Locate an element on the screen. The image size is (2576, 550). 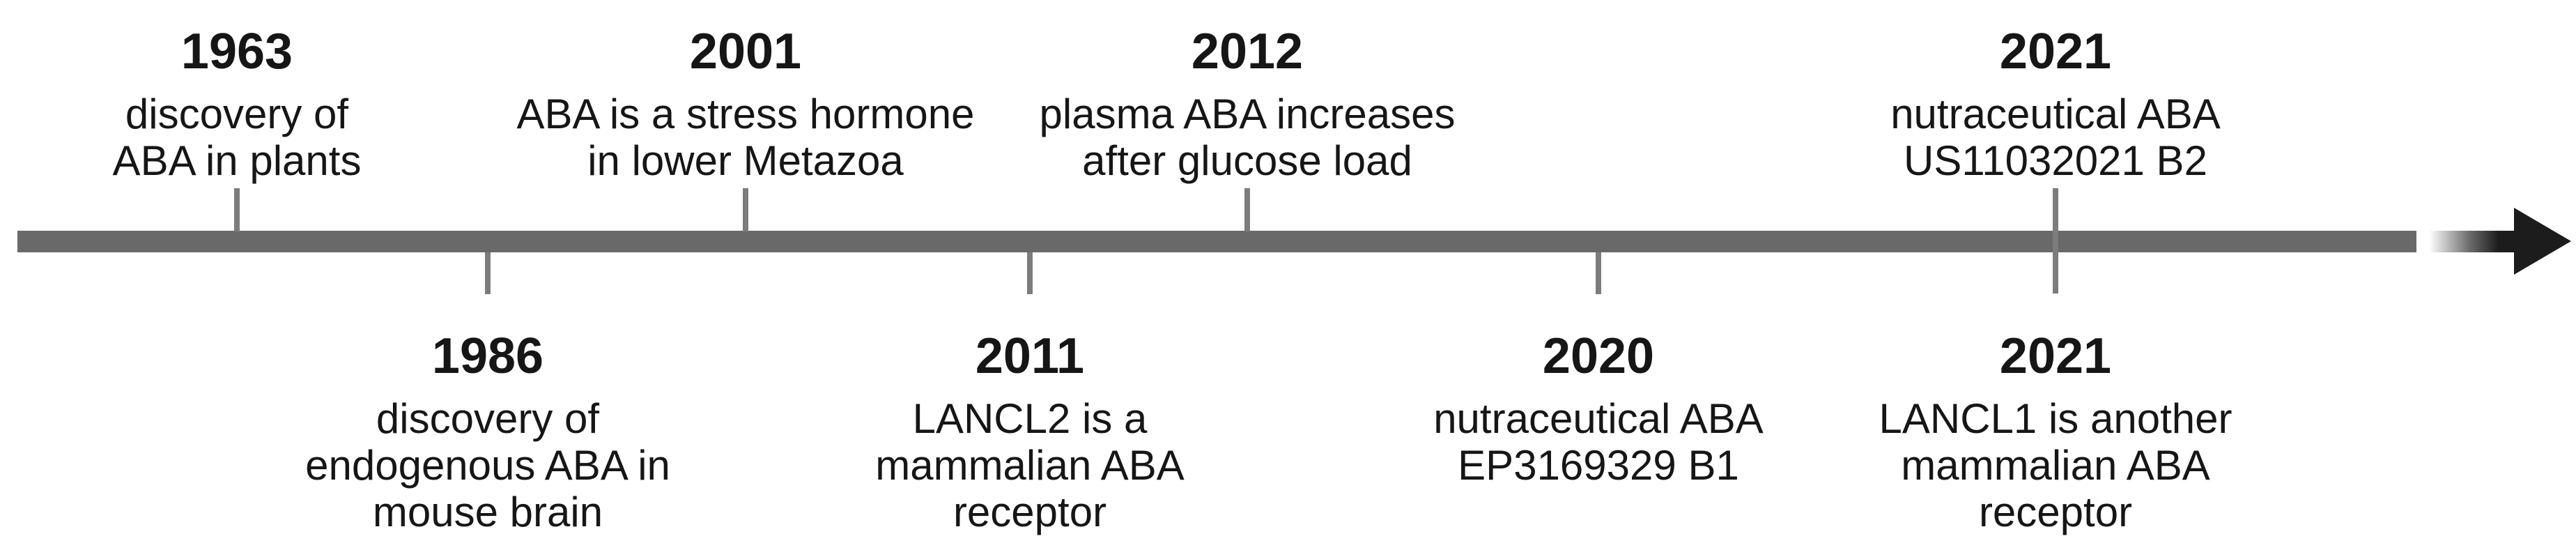
event-description-line: mouse brain is located at coordinates (487, 512).